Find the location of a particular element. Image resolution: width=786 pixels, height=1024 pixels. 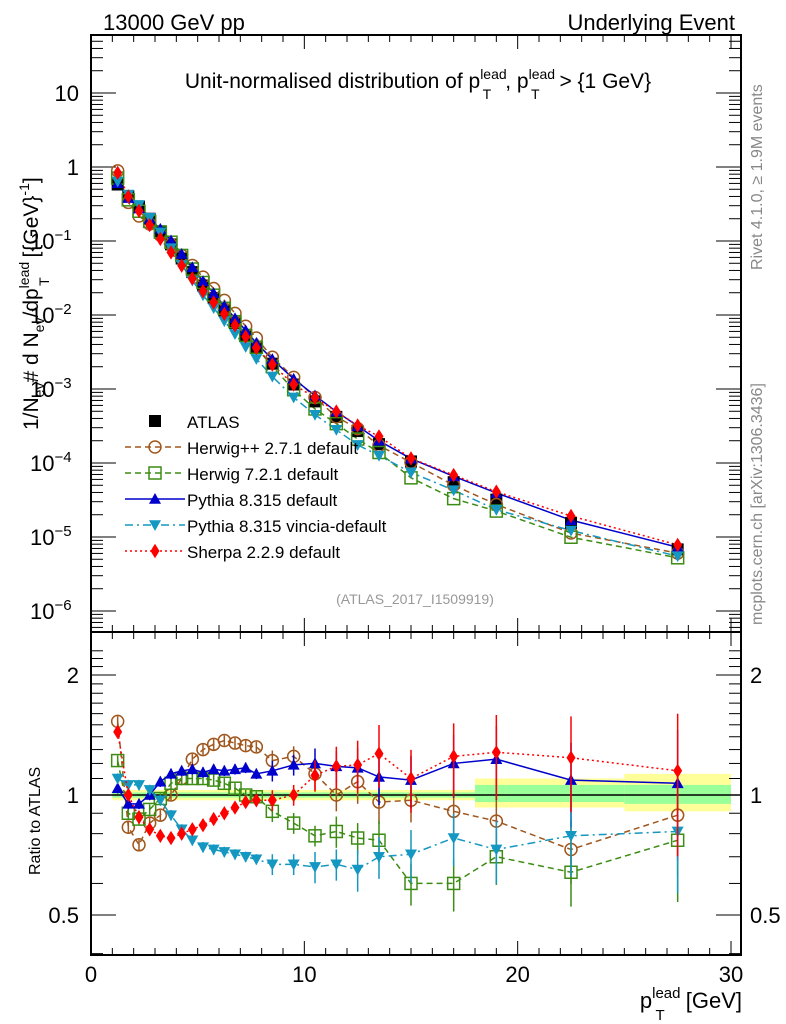

x-tick-label: 20 is located at coordinates (517, 974).